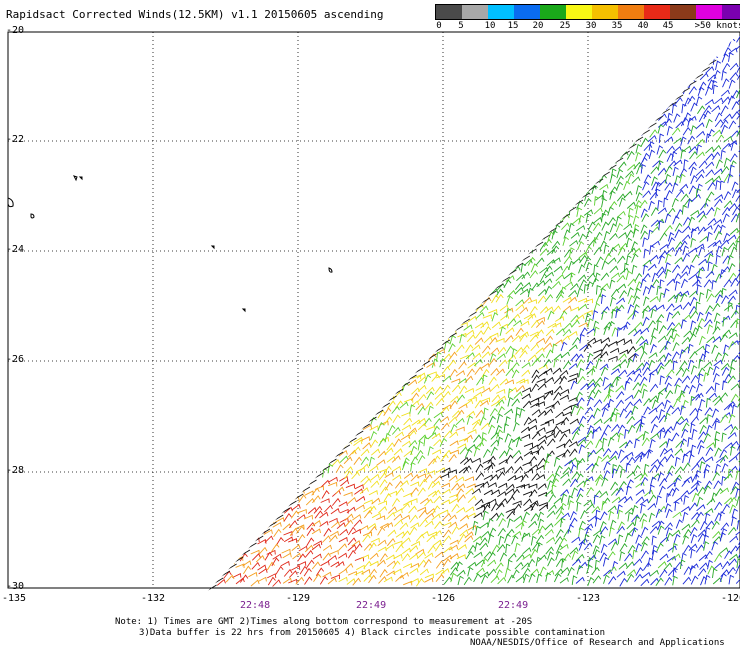 The width and height of the screenshot is (740, 650). What do you see at coordinates (371, 605) in the screenshot?
I see `time-label: 22:49` at bounding box center [371, 605].